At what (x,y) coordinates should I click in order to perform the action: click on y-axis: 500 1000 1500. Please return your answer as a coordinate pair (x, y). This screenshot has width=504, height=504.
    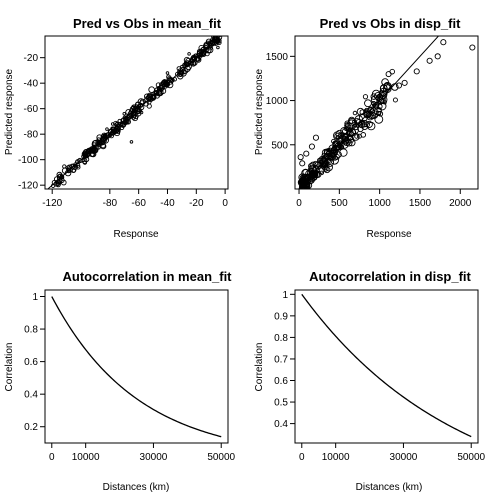
    Looking at the image, I should click on (280, 101).